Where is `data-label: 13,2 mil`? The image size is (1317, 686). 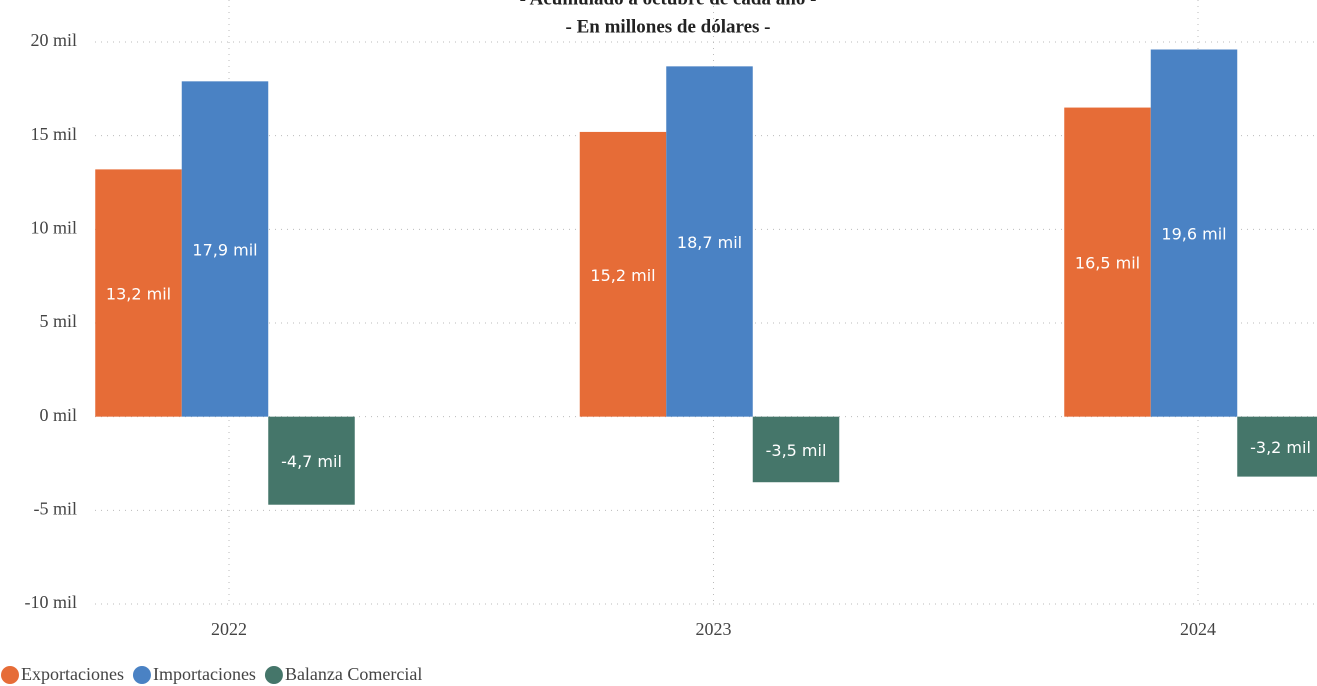
data-label: 13,2 mil is located at coordinates (138, 294).